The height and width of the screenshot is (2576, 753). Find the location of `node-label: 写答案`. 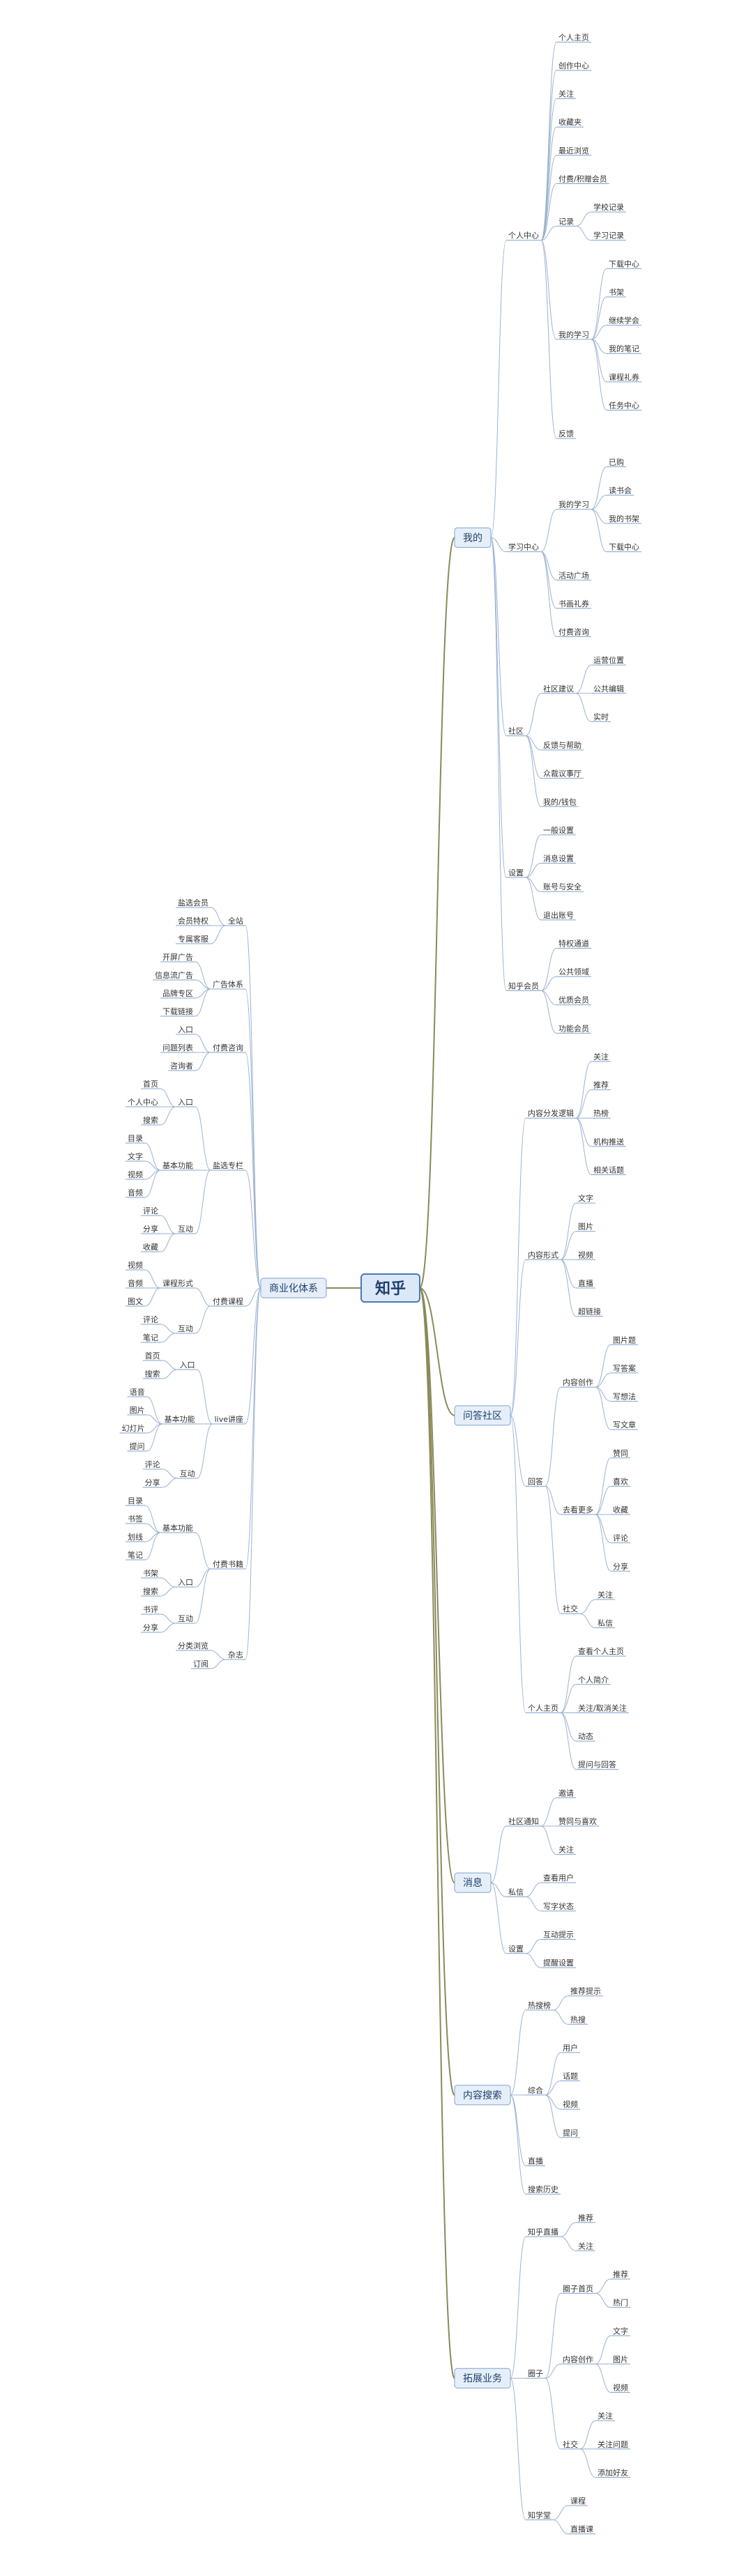

node-label: 写答案 is located at coordinates (624, 1368).